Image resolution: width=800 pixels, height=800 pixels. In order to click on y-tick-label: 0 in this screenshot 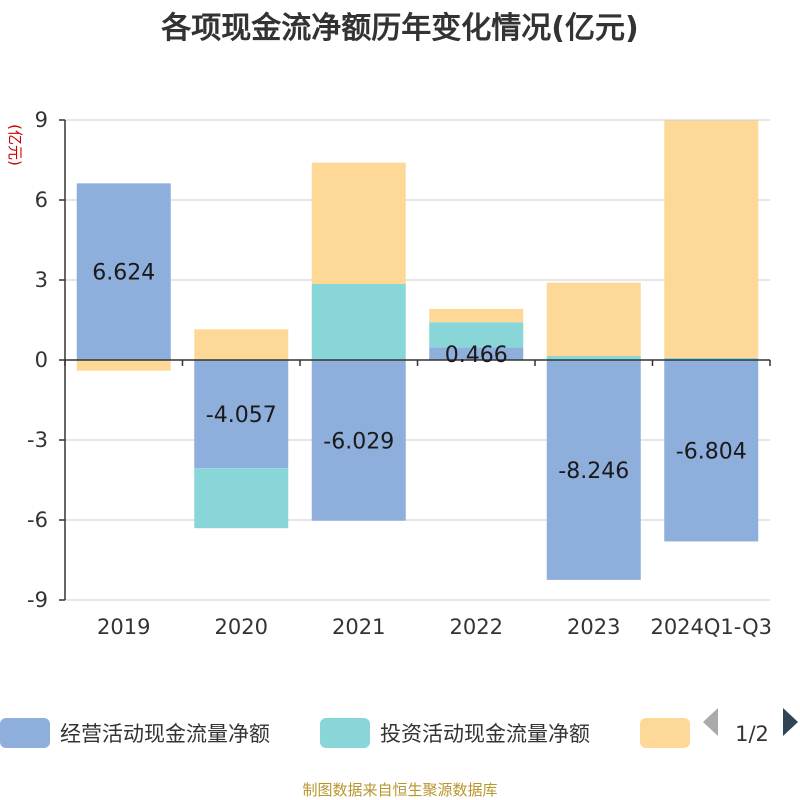, I will do `click(41, 360)`.